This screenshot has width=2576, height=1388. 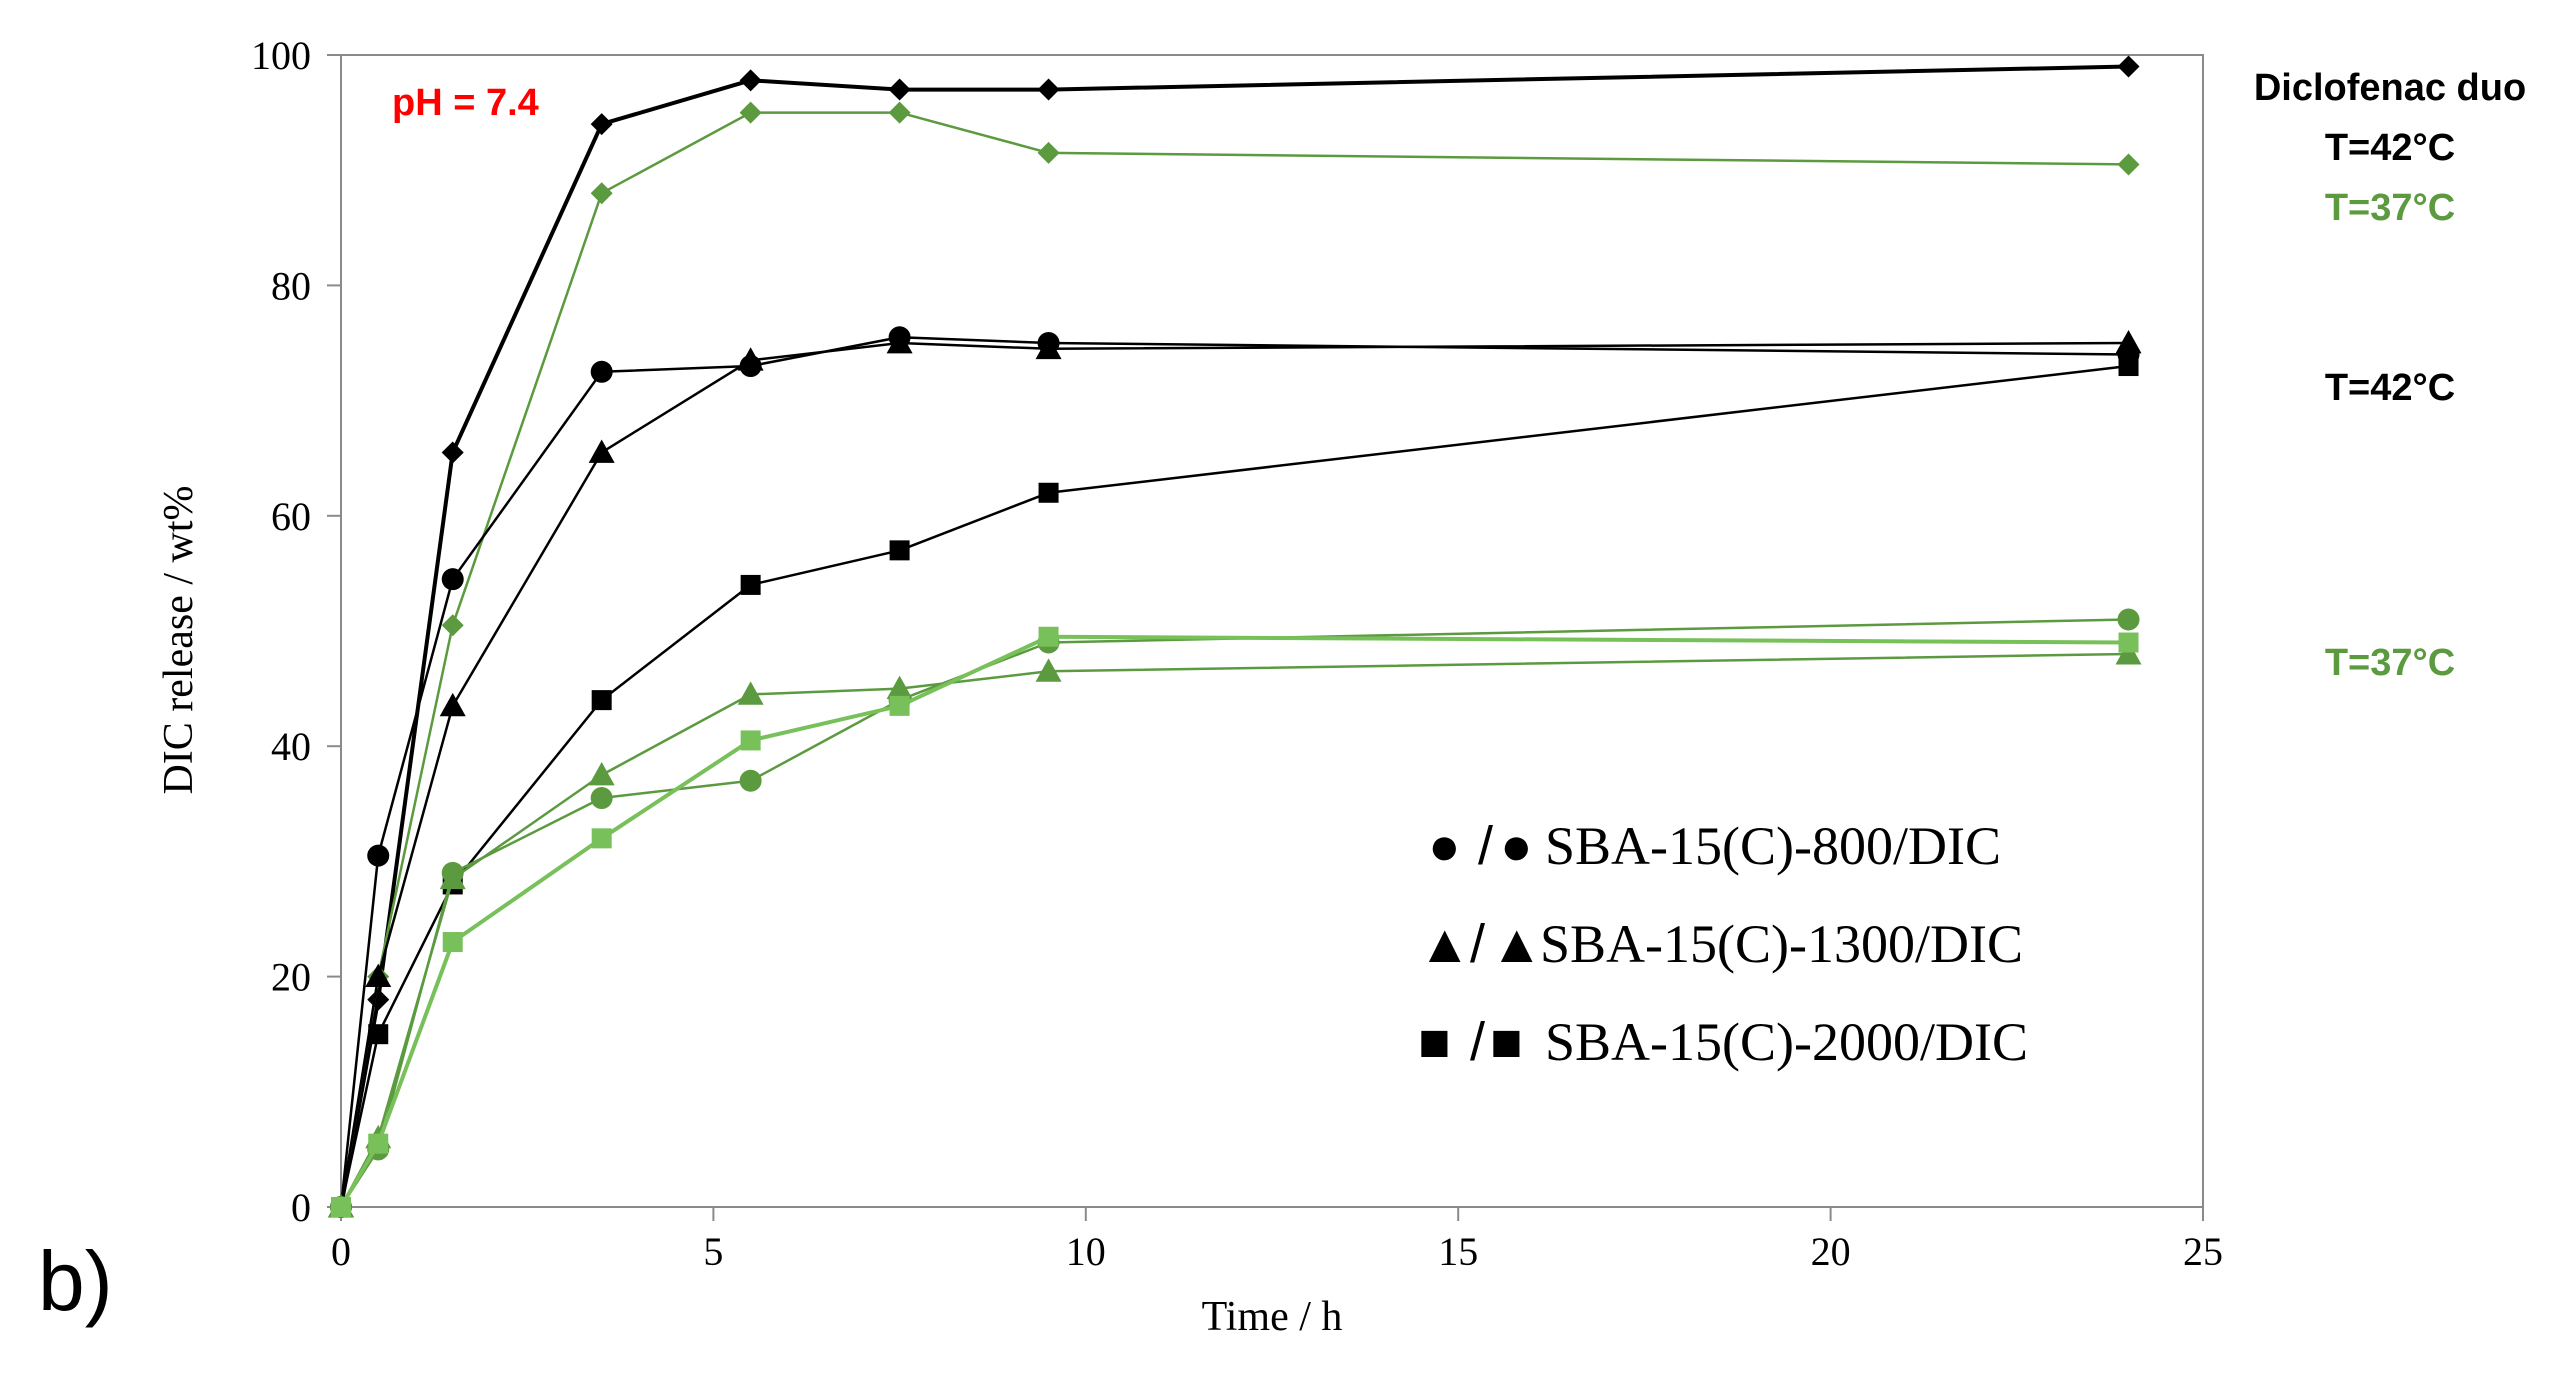 What do you see at coordinates (75, 1281) in the screenshot?
I see `panel-label: b)` at bounding box center [75, 1281].